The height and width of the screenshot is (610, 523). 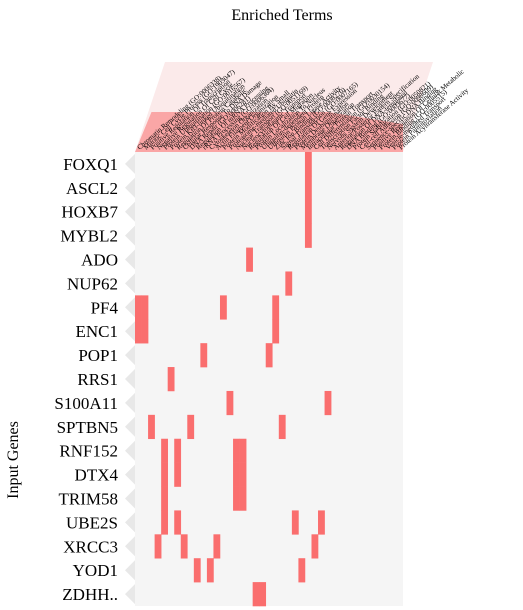 I want to click on term-highlight-band, so click(x=269, y=132).